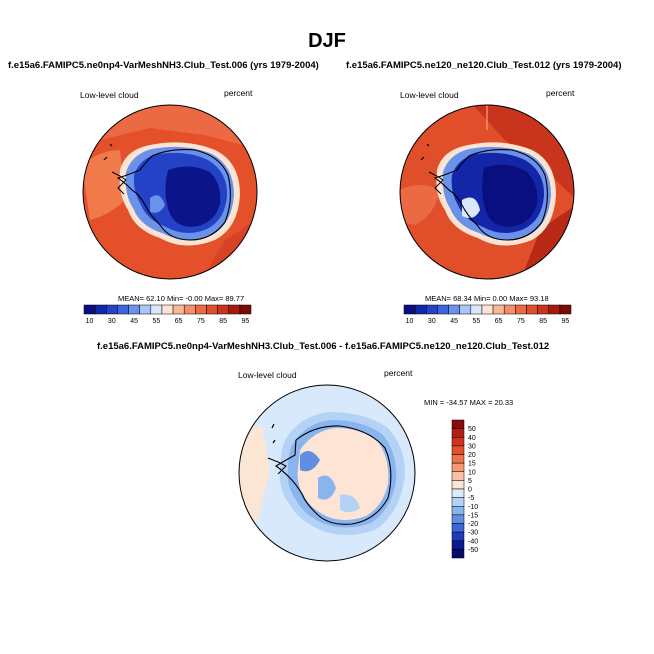 Image resolution: width=654 pixels, height=654 pixels. I want to click on map3-negative-patch-a, so click(310, 461).